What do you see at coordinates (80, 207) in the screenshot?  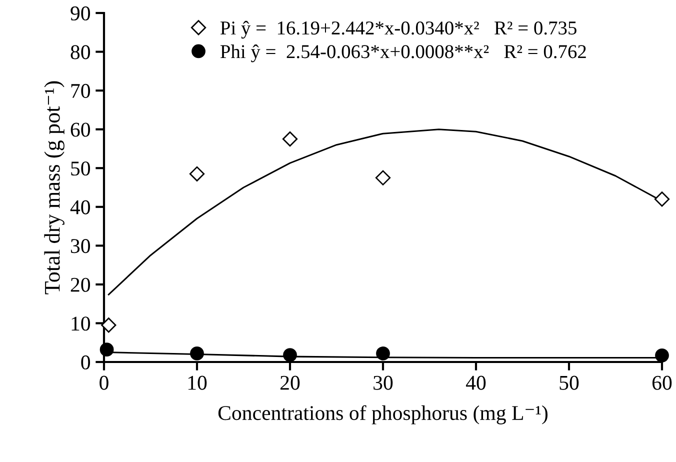 I see `y-tick-label: 40` at bounding box center [80, 207].